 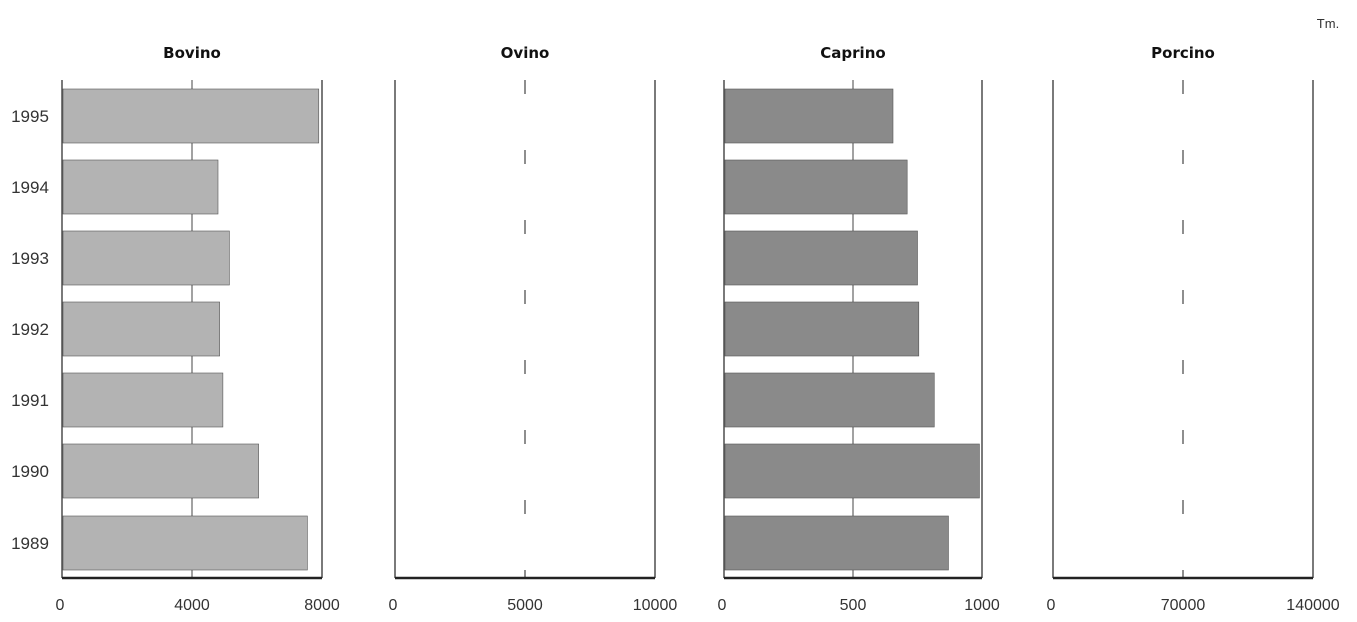 What do you see at coordinates (1312, 605) in the screenshot?
I see `tick-label-porcino-140000: 140000` at bounding box center [1312, 605].